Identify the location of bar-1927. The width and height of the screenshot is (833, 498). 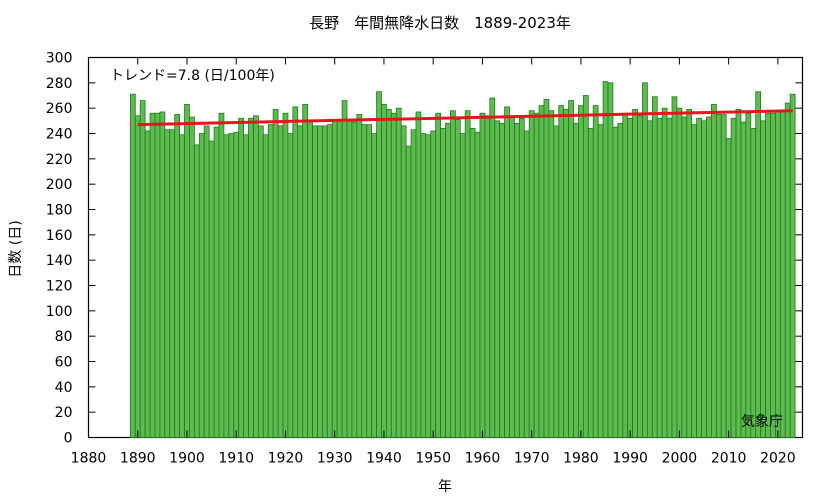
(320, 281).